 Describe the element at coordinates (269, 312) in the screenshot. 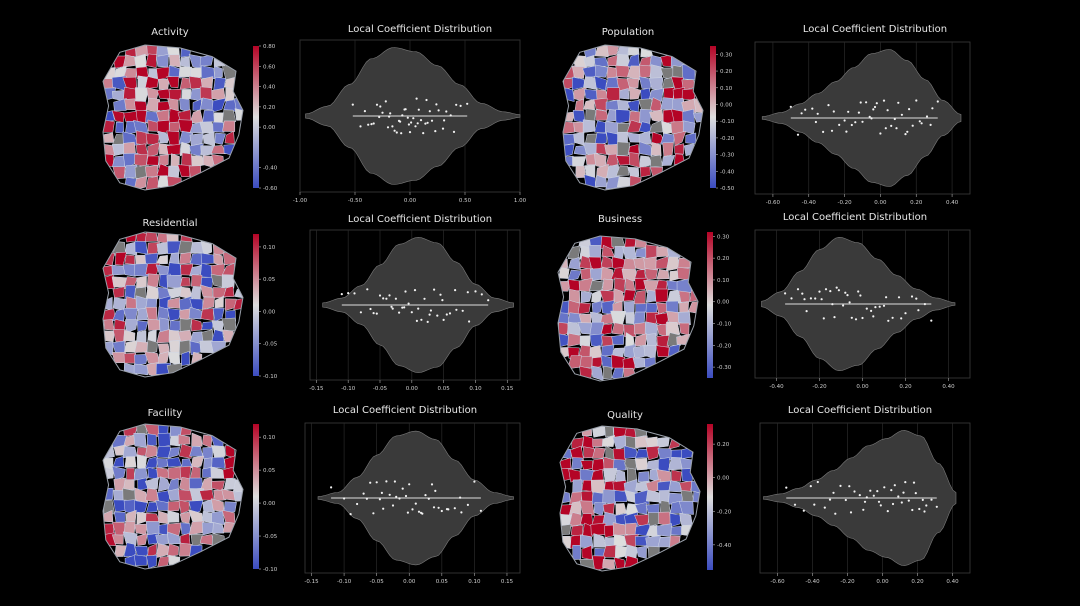

I see `colorbar-tick-label: 0.00` at that location.